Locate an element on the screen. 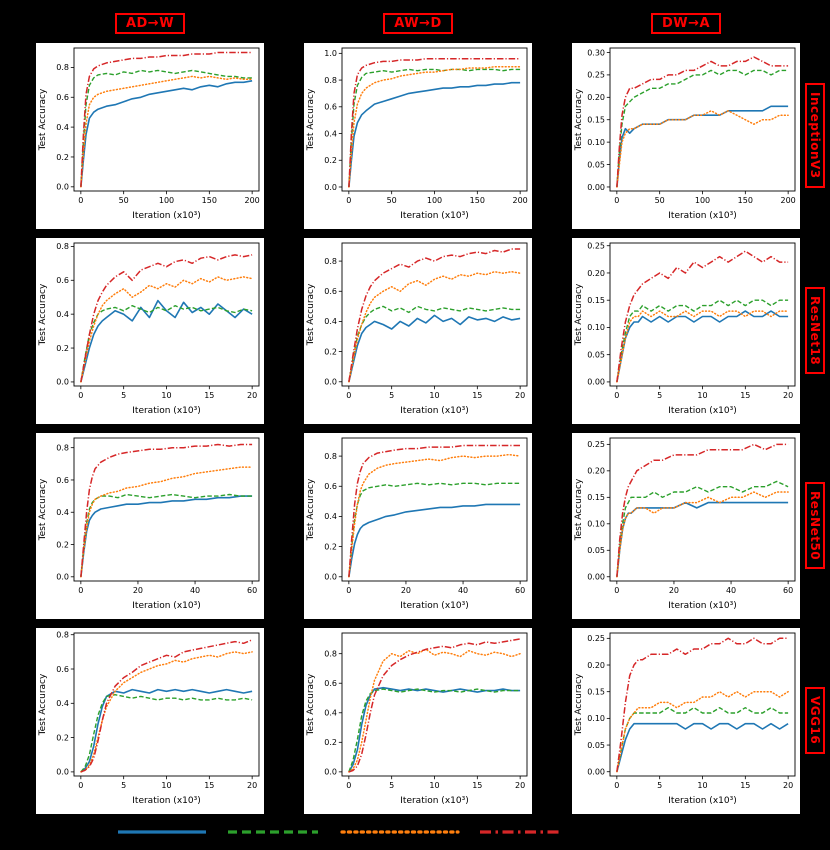 The height and width of the screenshot is (850, 830). legend-svg is located at coordinates (340, 832).